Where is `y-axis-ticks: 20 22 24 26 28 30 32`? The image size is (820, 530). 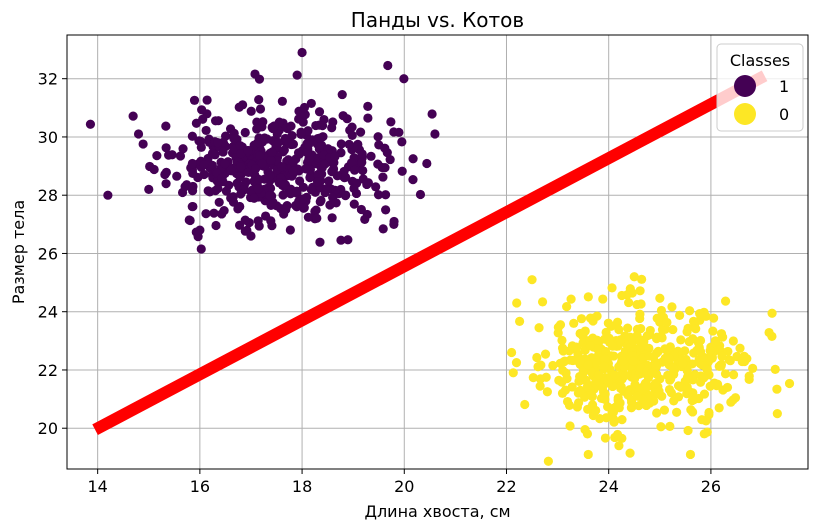 y-axis-ticks: 20 22 24 26 28 30 32 is located at coordinates (52, 254).